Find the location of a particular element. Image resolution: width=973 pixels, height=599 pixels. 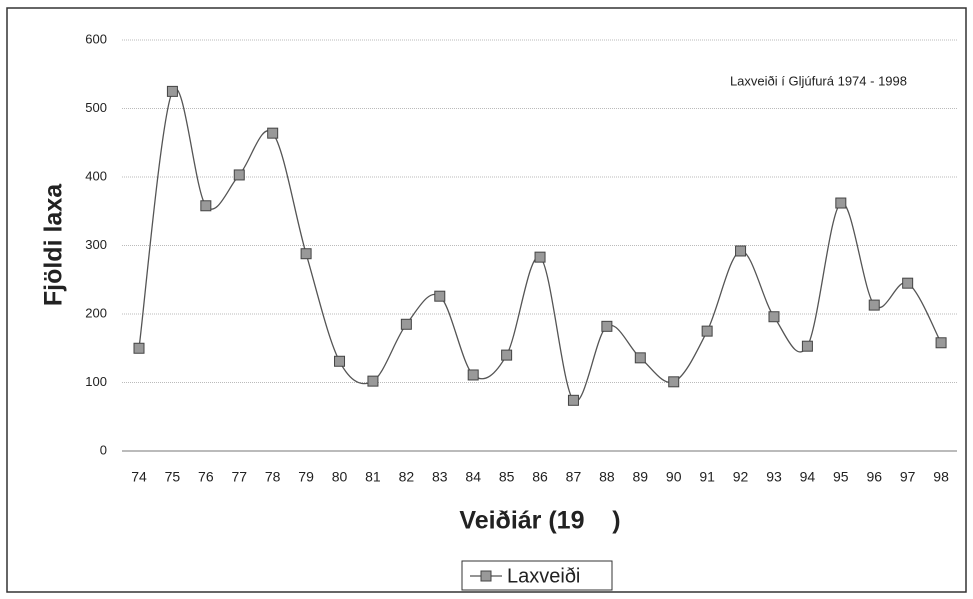

x-tick-label: 74 is located at coordinates (139, 477).